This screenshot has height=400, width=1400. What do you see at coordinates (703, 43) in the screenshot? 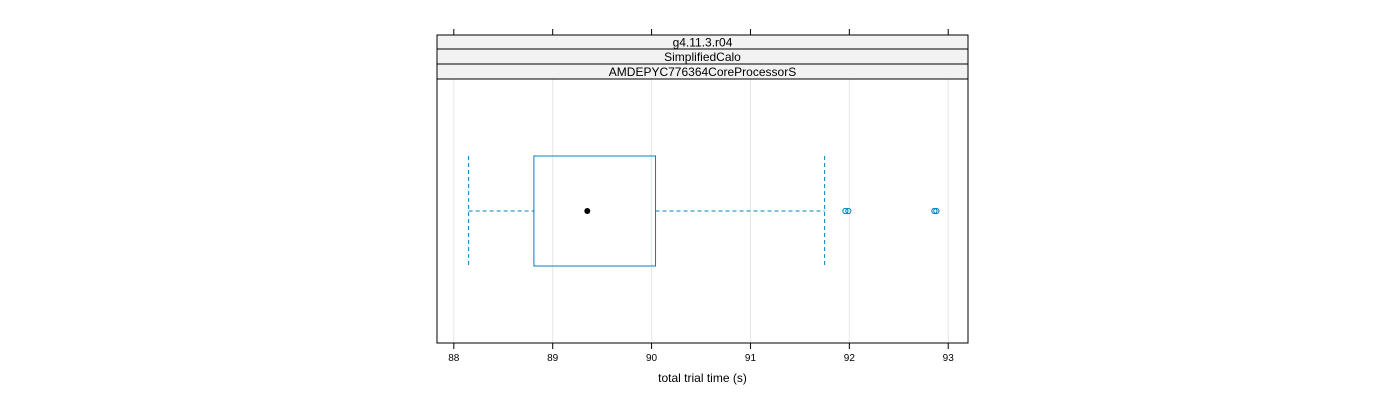
I see `strip-label-1: g4.11.3.r04` at bounding box center [703, 43].